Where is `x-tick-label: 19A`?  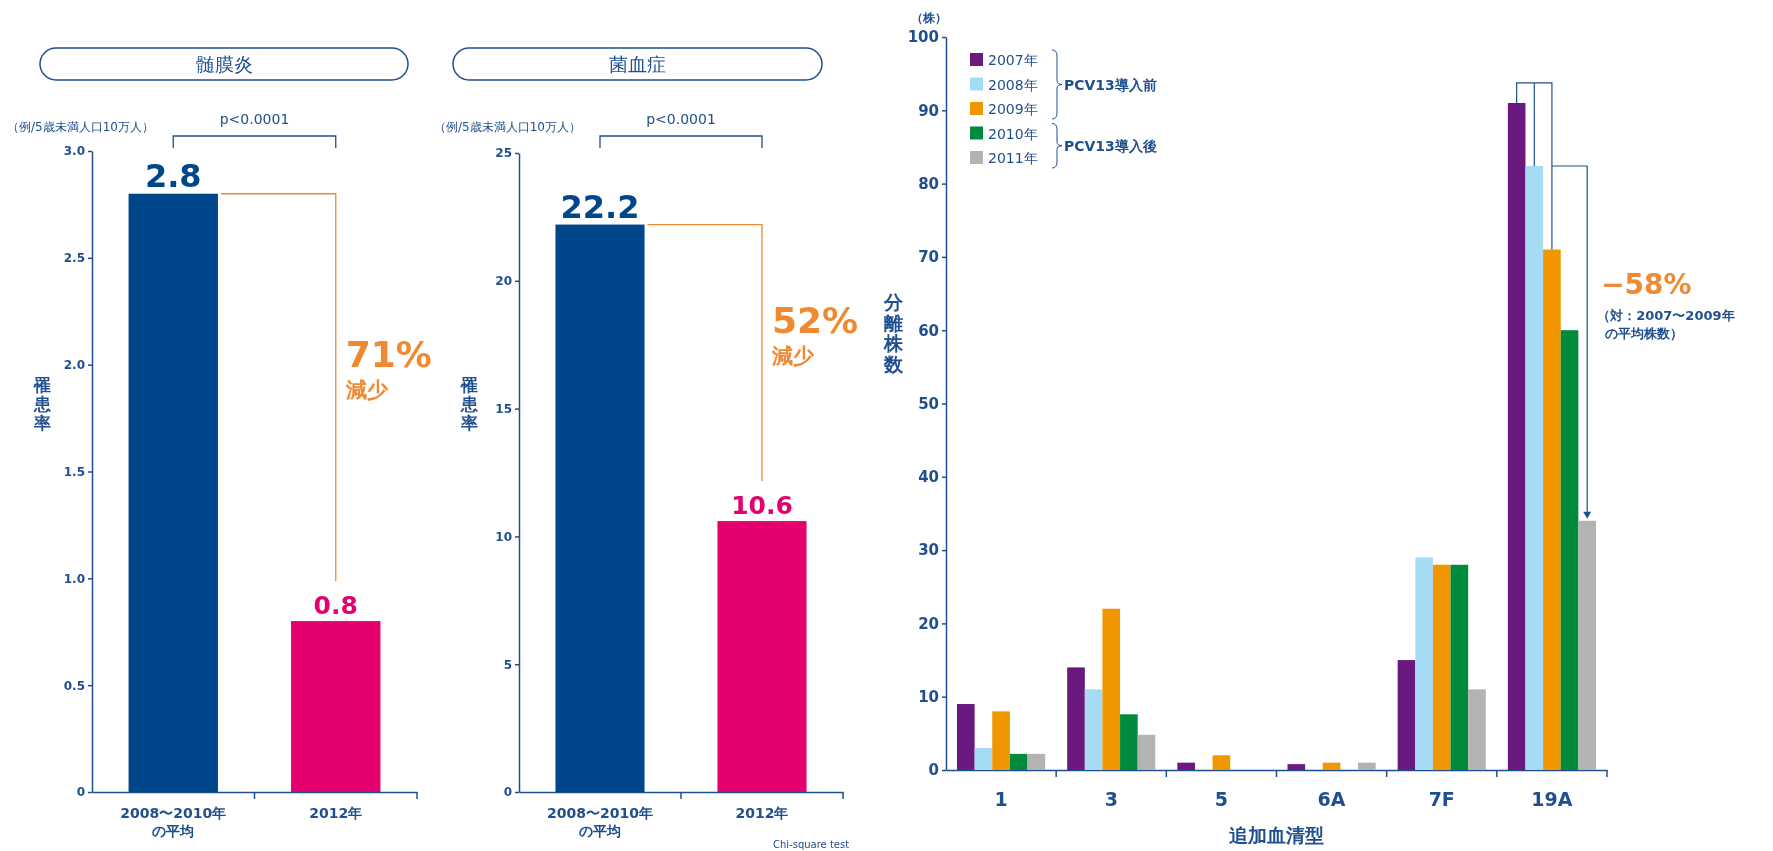 x-tick-label: 19A is located at coordinates (1552, 799).